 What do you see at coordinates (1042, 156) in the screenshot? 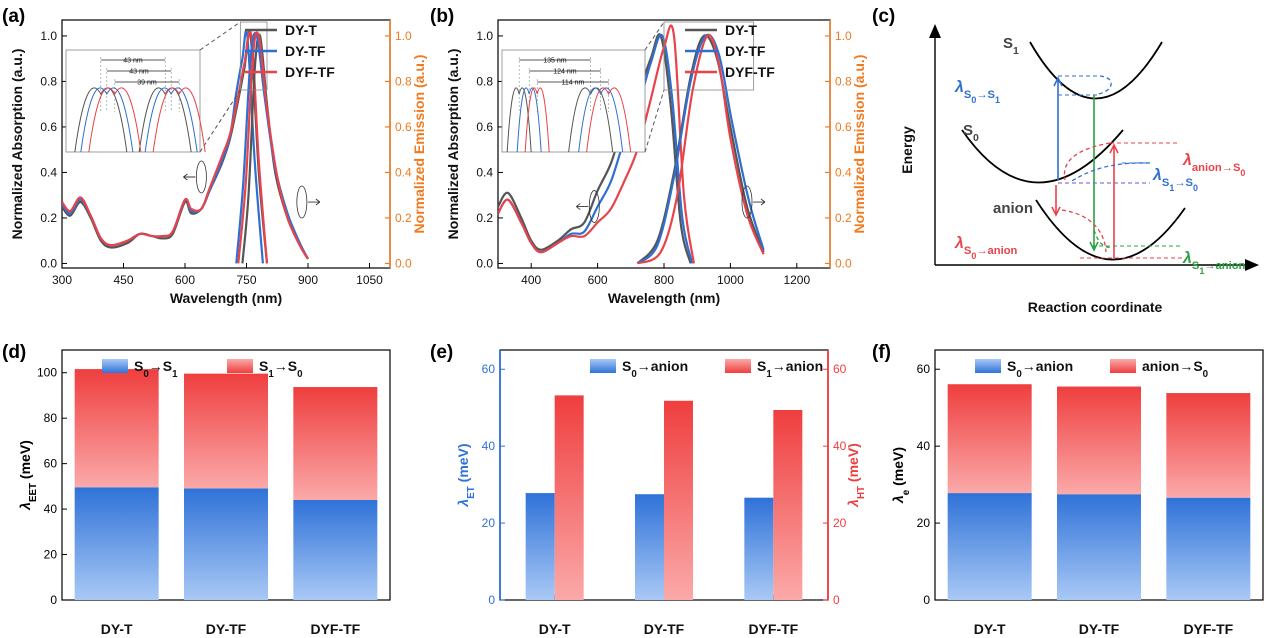
I see `curve-s0` at bounding box center [1042, 156].